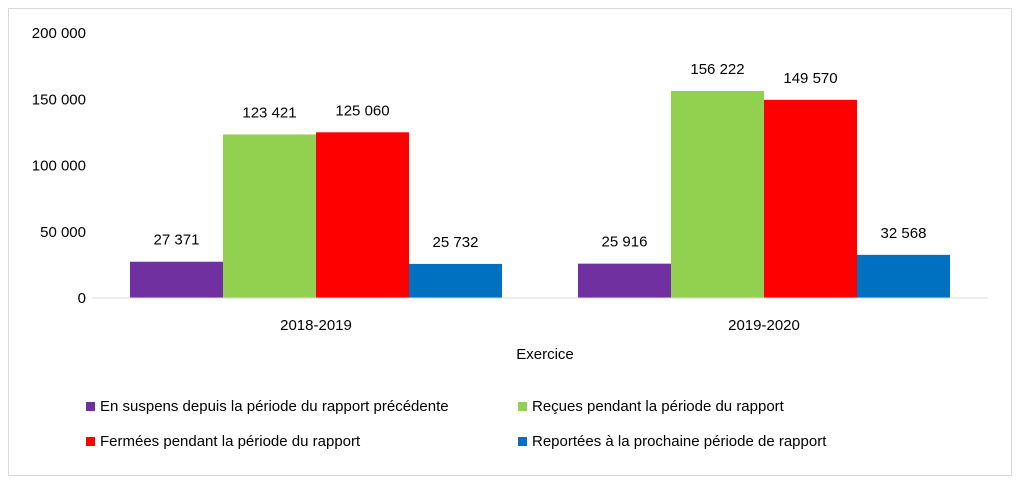  I want to click on y-tick-label: 0, so click(82, 298).